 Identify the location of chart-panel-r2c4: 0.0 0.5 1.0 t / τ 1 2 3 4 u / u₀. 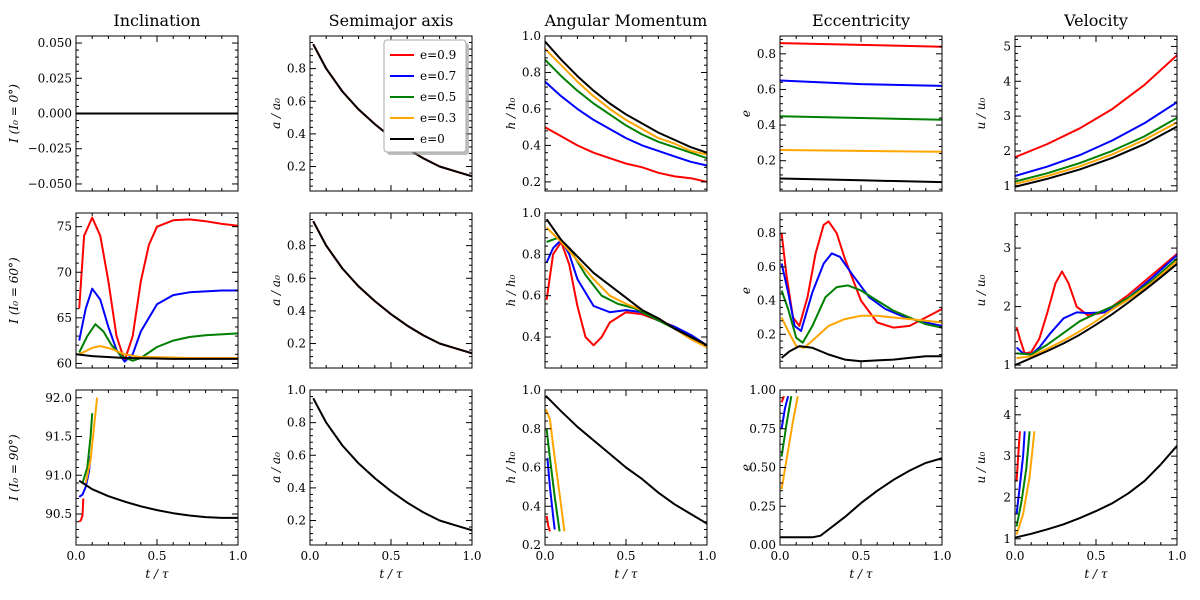
(1080, 485).